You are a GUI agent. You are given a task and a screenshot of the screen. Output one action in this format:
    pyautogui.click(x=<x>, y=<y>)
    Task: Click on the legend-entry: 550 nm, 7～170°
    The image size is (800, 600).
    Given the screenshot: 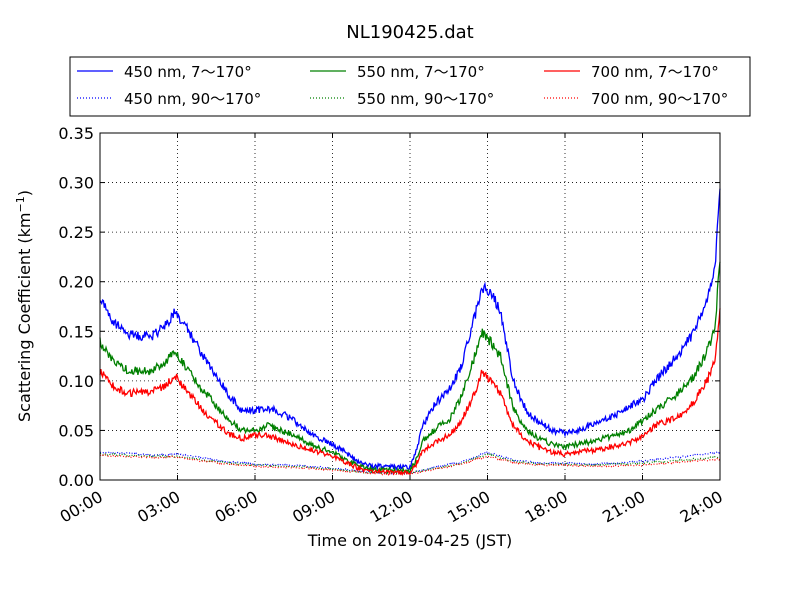 What is the action you would take?
    pyautogui.click(x=421, y=72)
    